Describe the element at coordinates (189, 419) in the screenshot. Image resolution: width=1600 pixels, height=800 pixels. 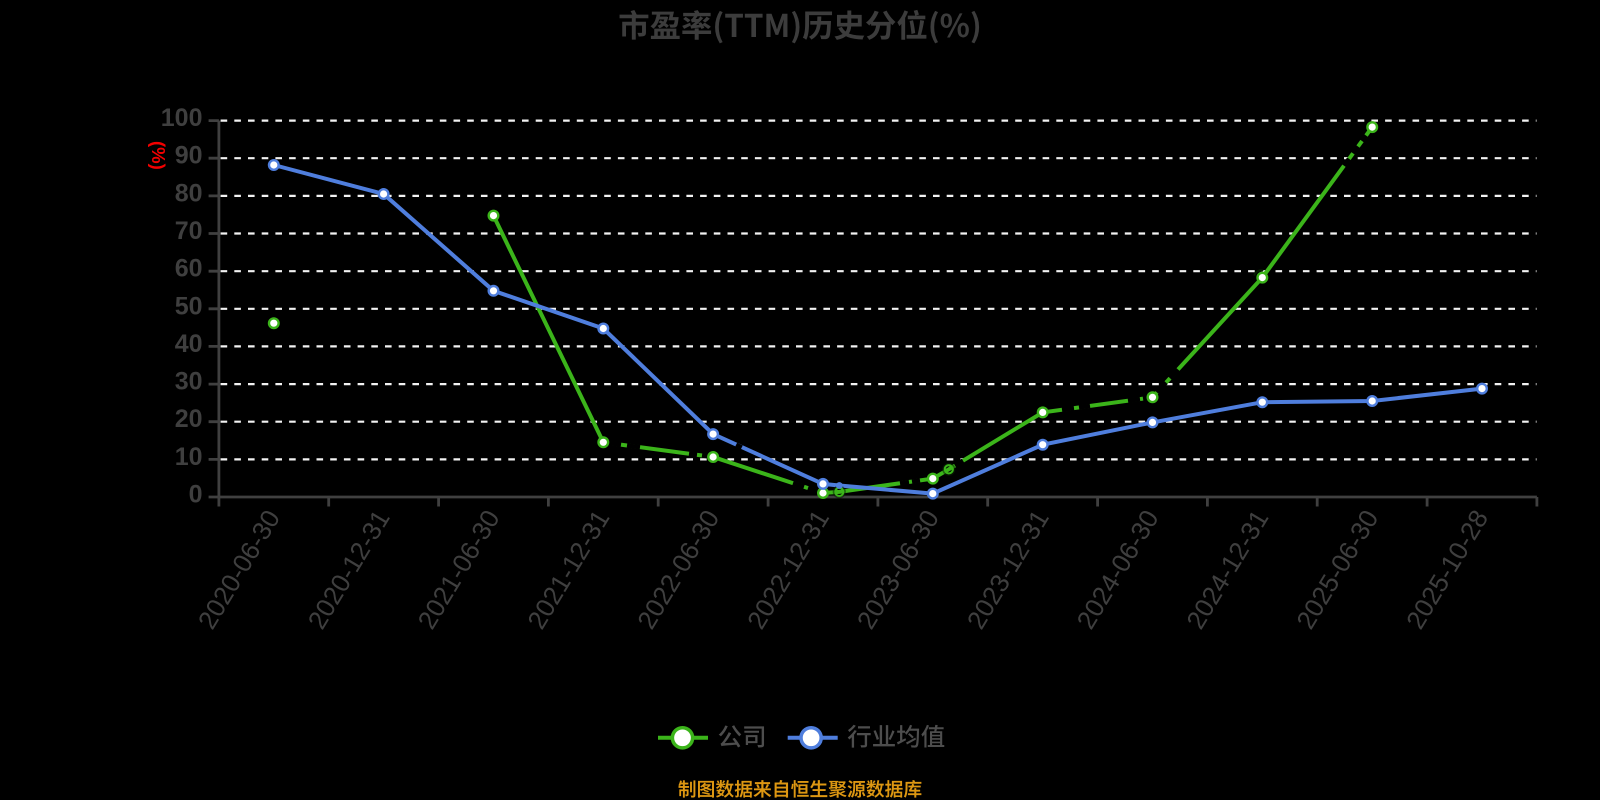
I see `svg-text: 20` at that location.